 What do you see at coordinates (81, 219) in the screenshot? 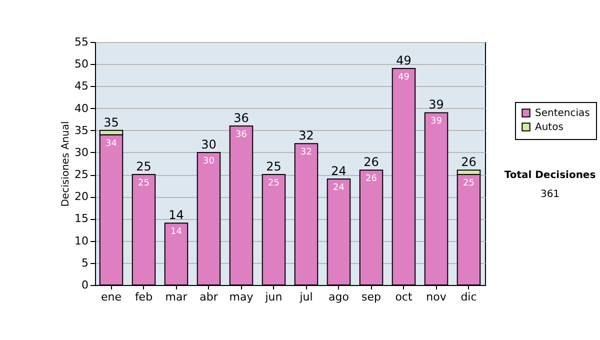
I see `y-tick-label: 15` at bounding box center [81, 219].